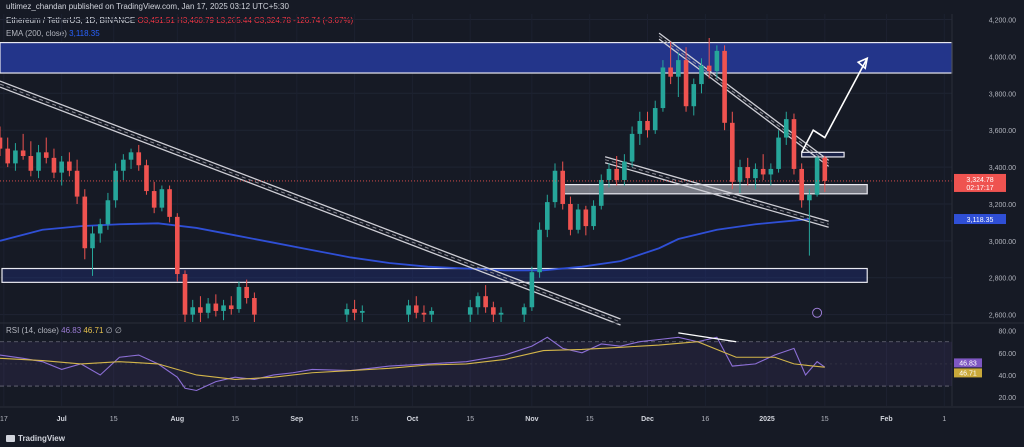  Describe the element at coordinates (113, 330) in the screenshot. I see `rsi-legend-extra: ∅ ∅` at that location.